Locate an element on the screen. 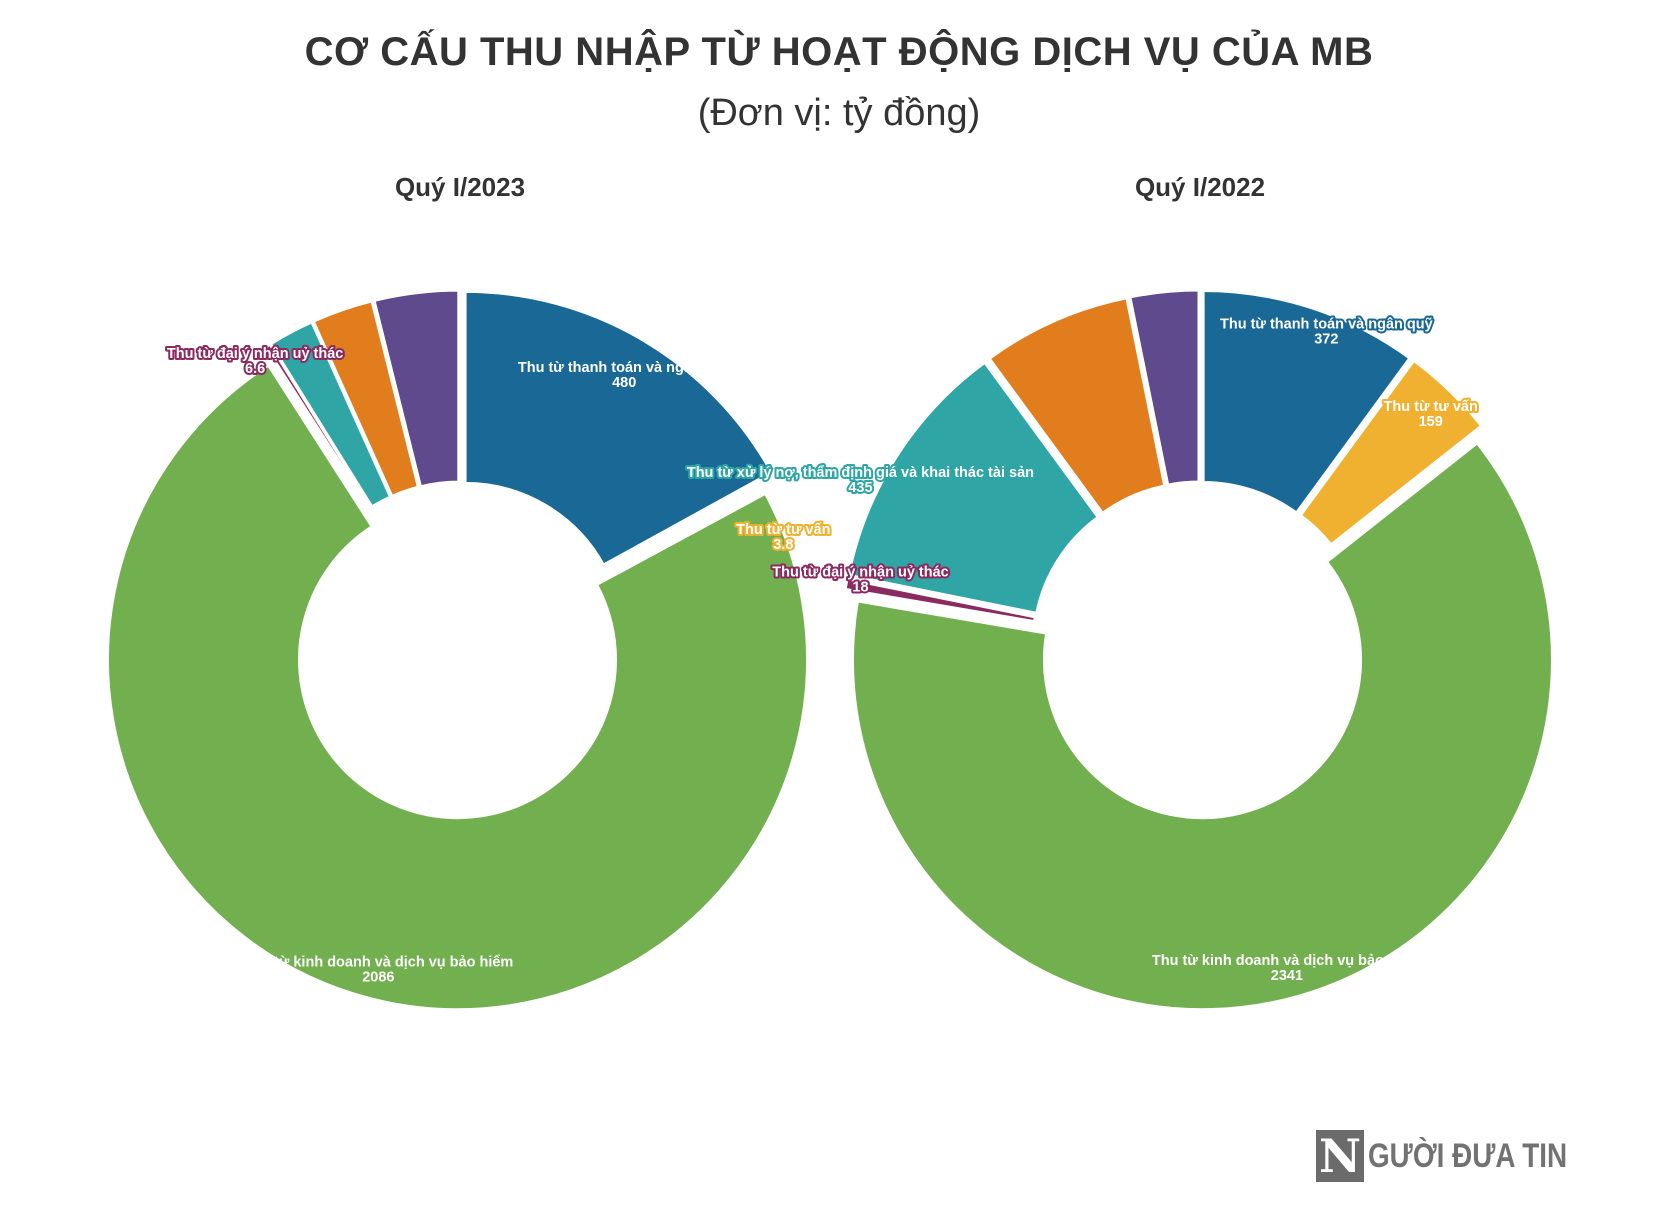 This screenshot has height=1212, width=1678. chart-title-q1-2022: Quý I/2022 is located at coordinates (1200, 187).